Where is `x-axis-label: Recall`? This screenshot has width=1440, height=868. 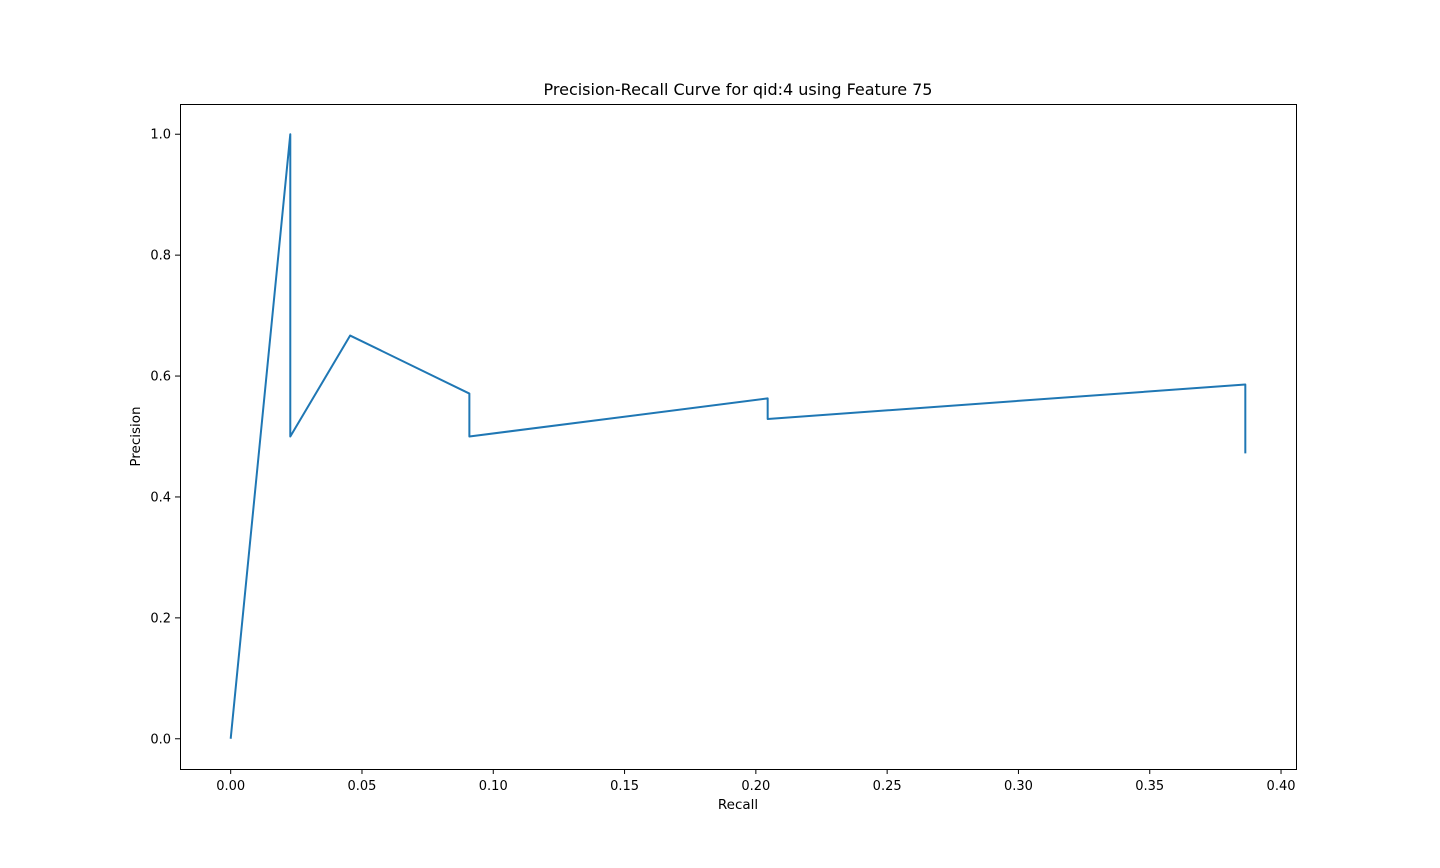 x-axis-label: Recall is located at coordinates (738, 805).